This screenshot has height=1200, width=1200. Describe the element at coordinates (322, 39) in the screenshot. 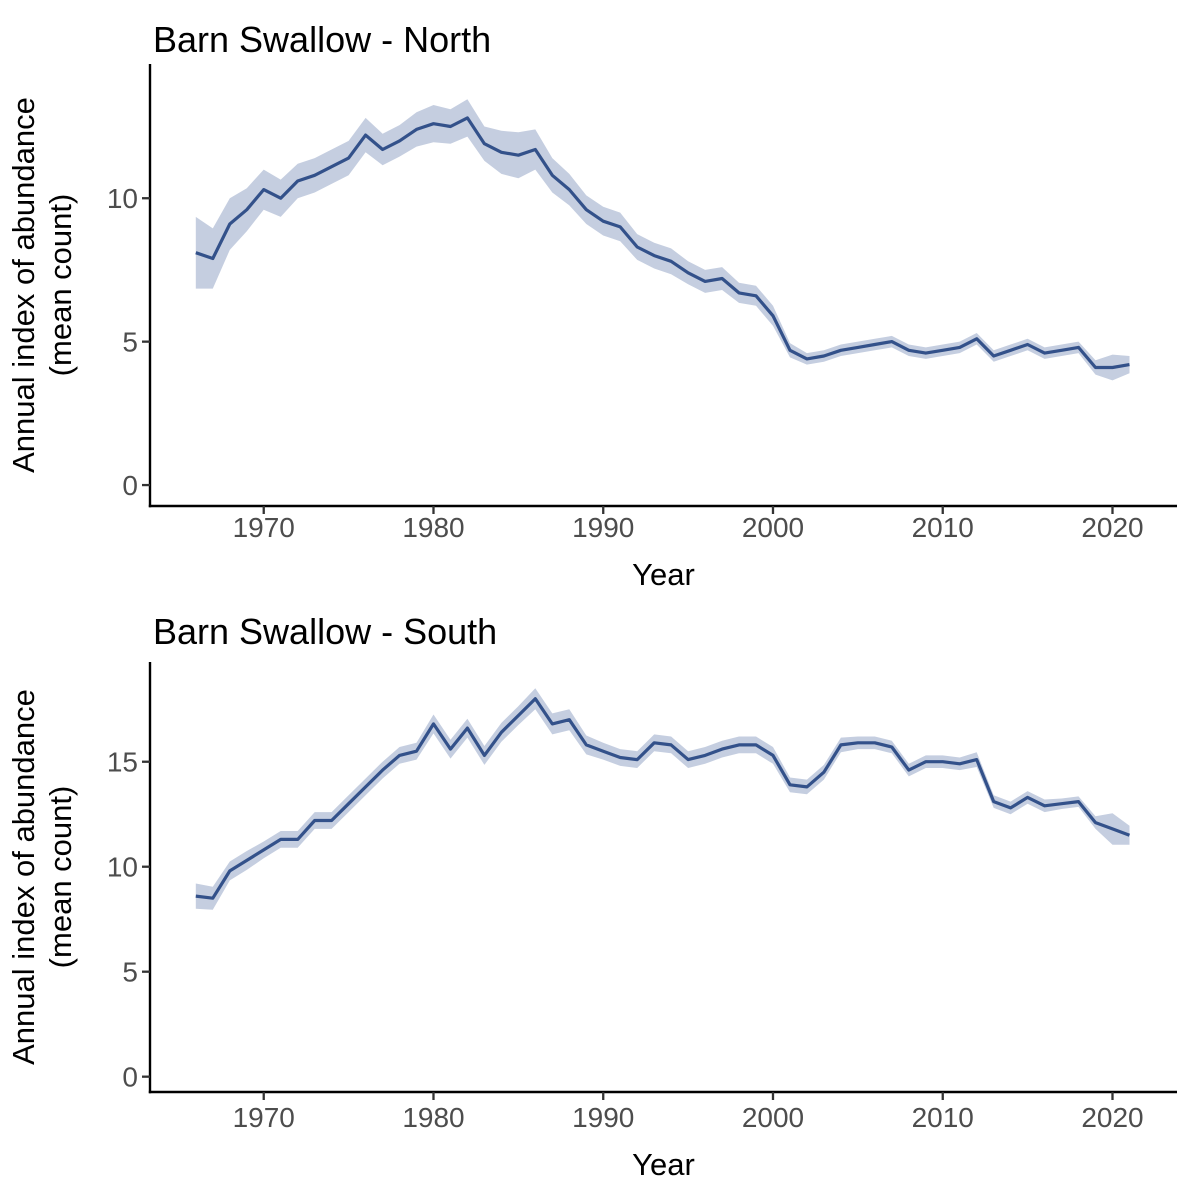

I see `chart-title: Barn Swallow - North` at that location.